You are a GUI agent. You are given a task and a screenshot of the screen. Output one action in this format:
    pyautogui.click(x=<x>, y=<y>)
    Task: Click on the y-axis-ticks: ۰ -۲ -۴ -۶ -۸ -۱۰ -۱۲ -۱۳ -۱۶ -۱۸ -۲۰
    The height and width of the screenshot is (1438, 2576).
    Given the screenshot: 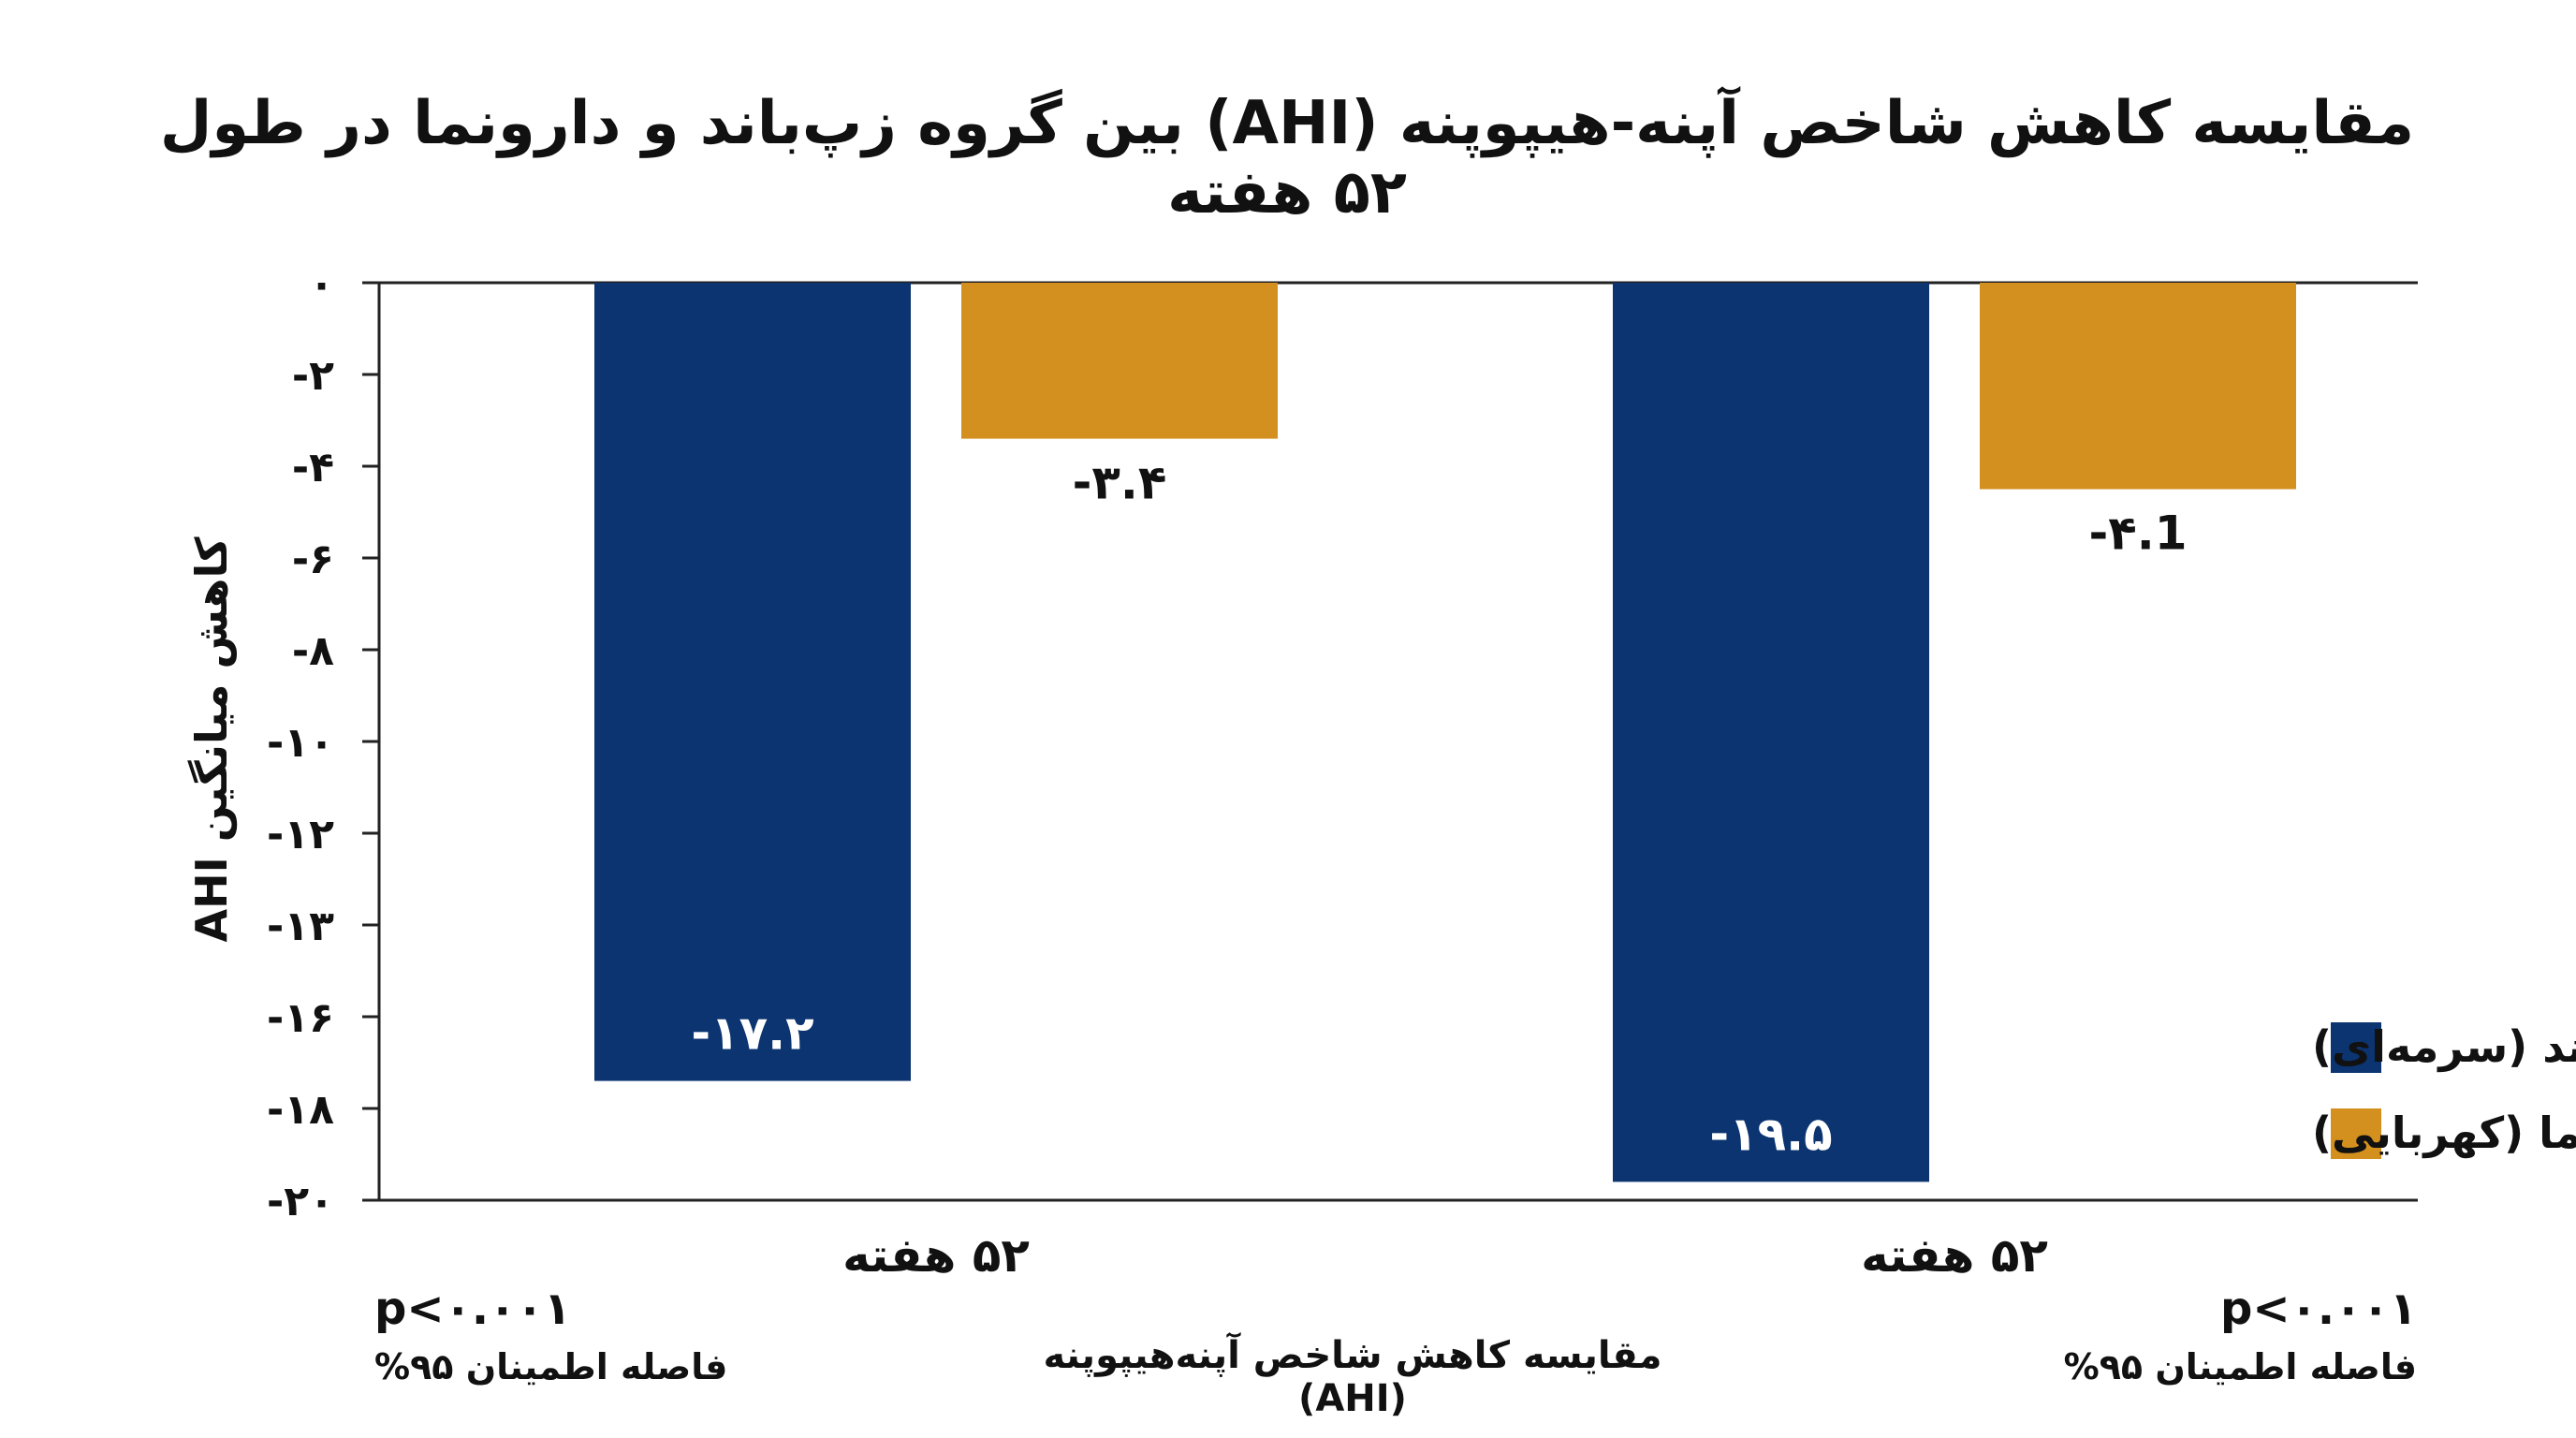 What is the action you would take?
    pyautogui.click(x=323, y=742)
    